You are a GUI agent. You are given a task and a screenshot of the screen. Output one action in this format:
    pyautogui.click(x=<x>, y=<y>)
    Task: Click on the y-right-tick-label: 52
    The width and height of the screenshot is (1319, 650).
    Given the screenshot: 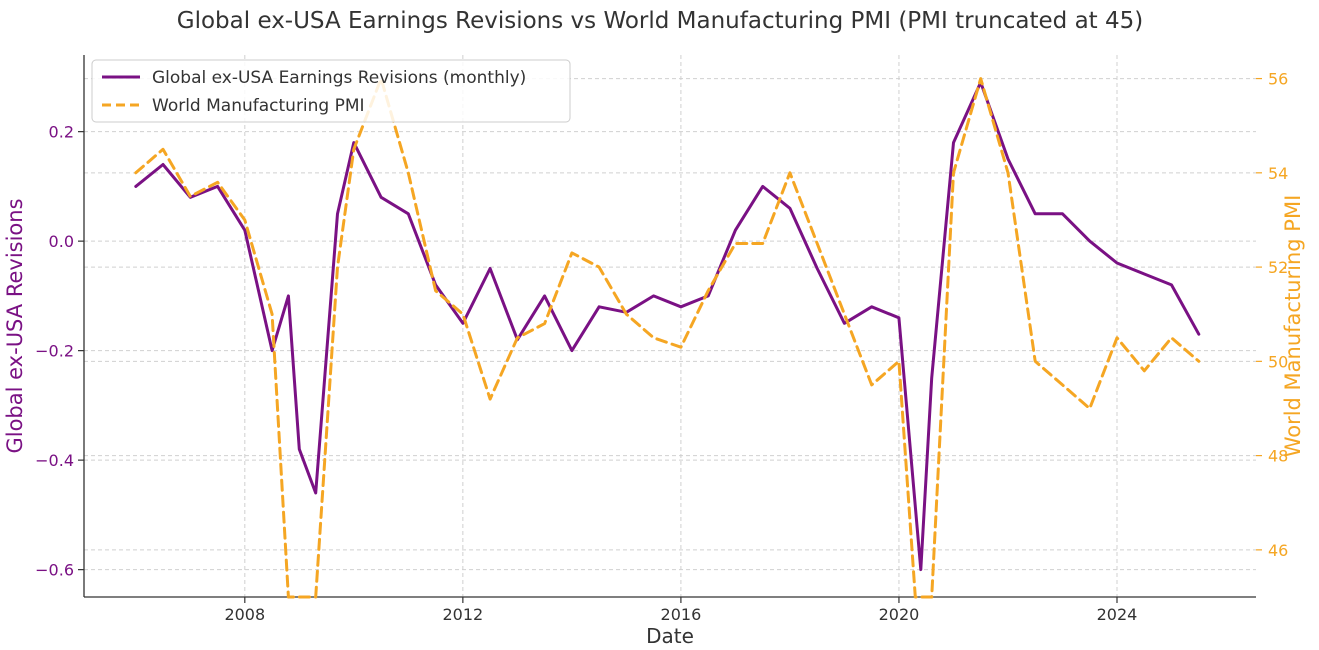 What is the action you would take?
    pyautogui.click(x=1278, y=267)
    